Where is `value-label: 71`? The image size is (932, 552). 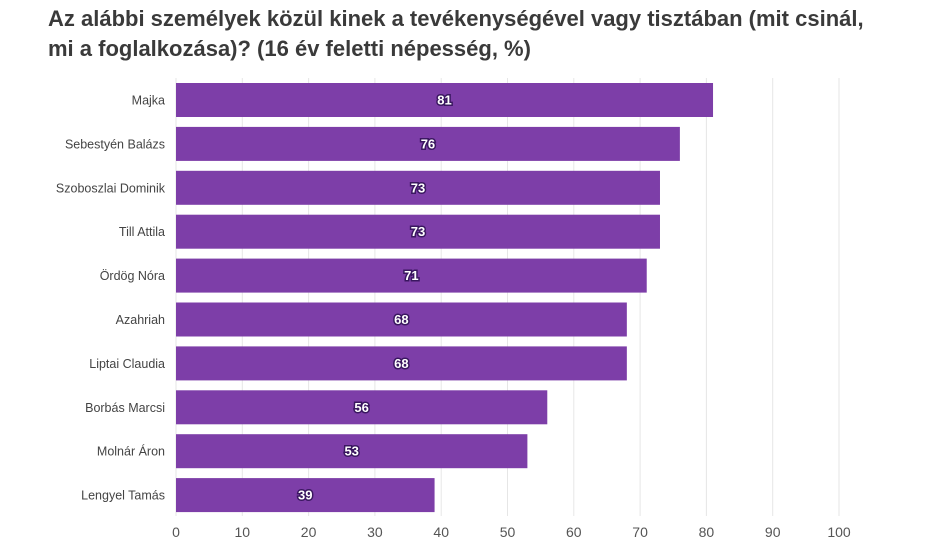
value-label: 71 is located at coordinates (411, 275).